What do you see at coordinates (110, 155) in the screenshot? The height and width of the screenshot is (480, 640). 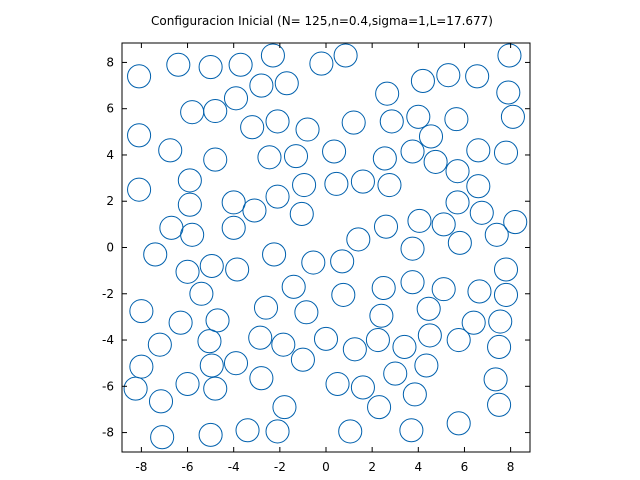 I see `y-tick-label: 4` at bounding box center [110, 155].